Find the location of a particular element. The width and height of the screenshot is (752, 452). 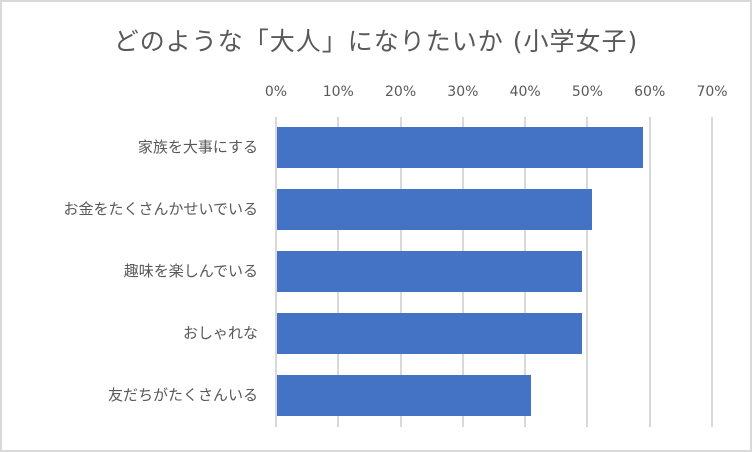

x-tick-label: 70% is located at coordinates (712, 92).